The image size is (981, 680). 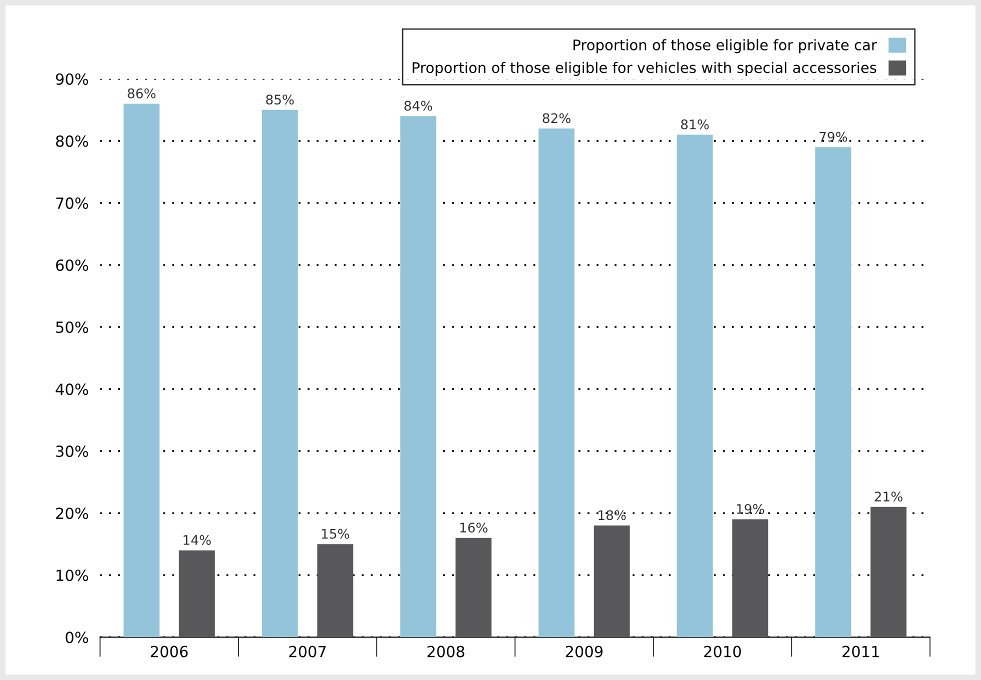 What do you see at coordinates (72, 265) in the screenshot?
I see `y-tick-label: 60%` at bounding box center [72, 265].